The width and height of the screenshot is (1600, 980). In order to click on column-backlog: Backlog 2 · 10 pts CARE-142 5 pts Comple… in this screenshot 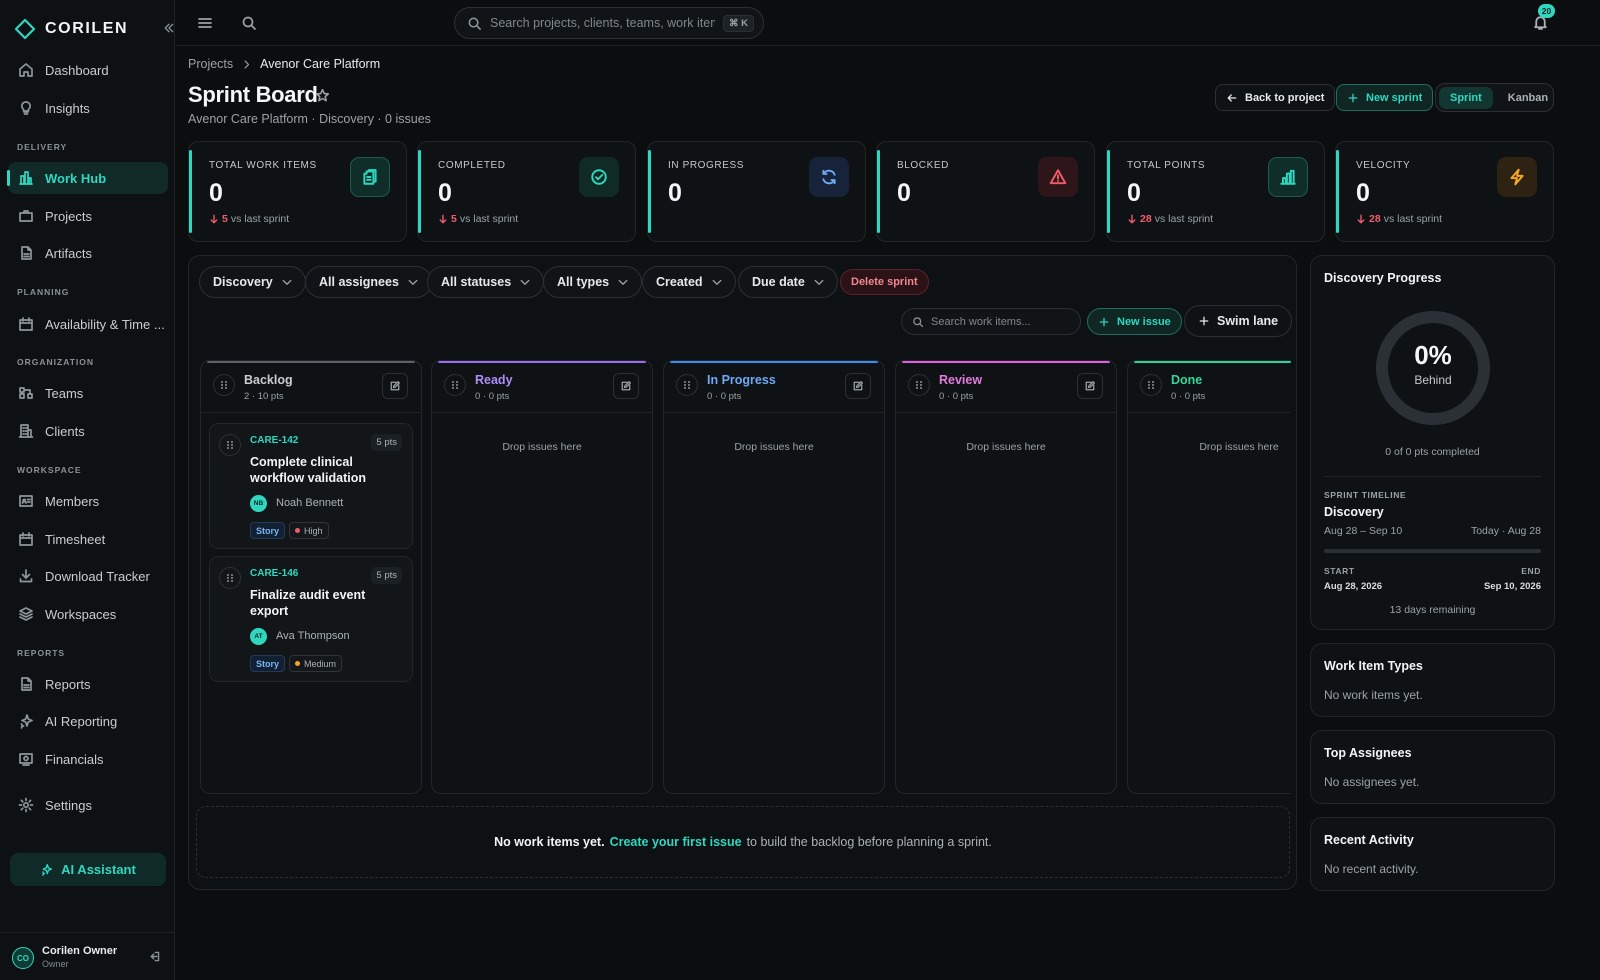, I will do `click(311, 577)`.